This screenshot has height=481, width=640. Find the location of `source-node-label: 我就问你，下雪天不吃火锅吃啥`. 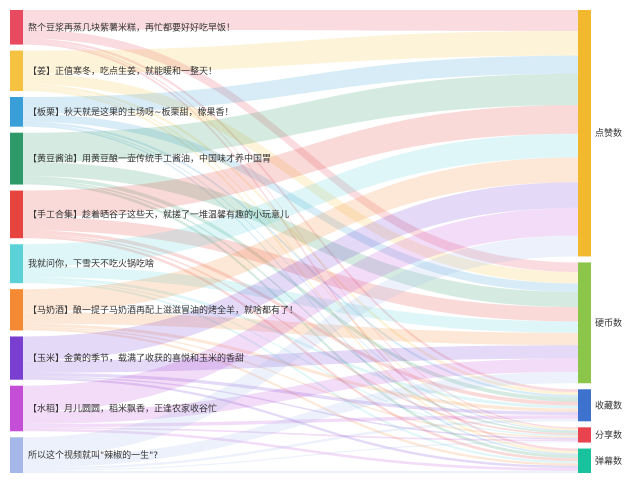

source-node-label: 我就问你，下雪天不吃火锅吃啥 is located at coordinates (91, 264).